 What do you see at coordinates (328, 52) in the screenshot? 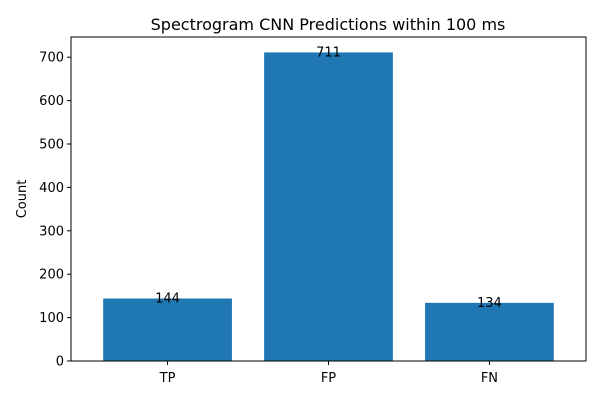
I see `data-label-fp: 711` at bounding box center [328, 52].